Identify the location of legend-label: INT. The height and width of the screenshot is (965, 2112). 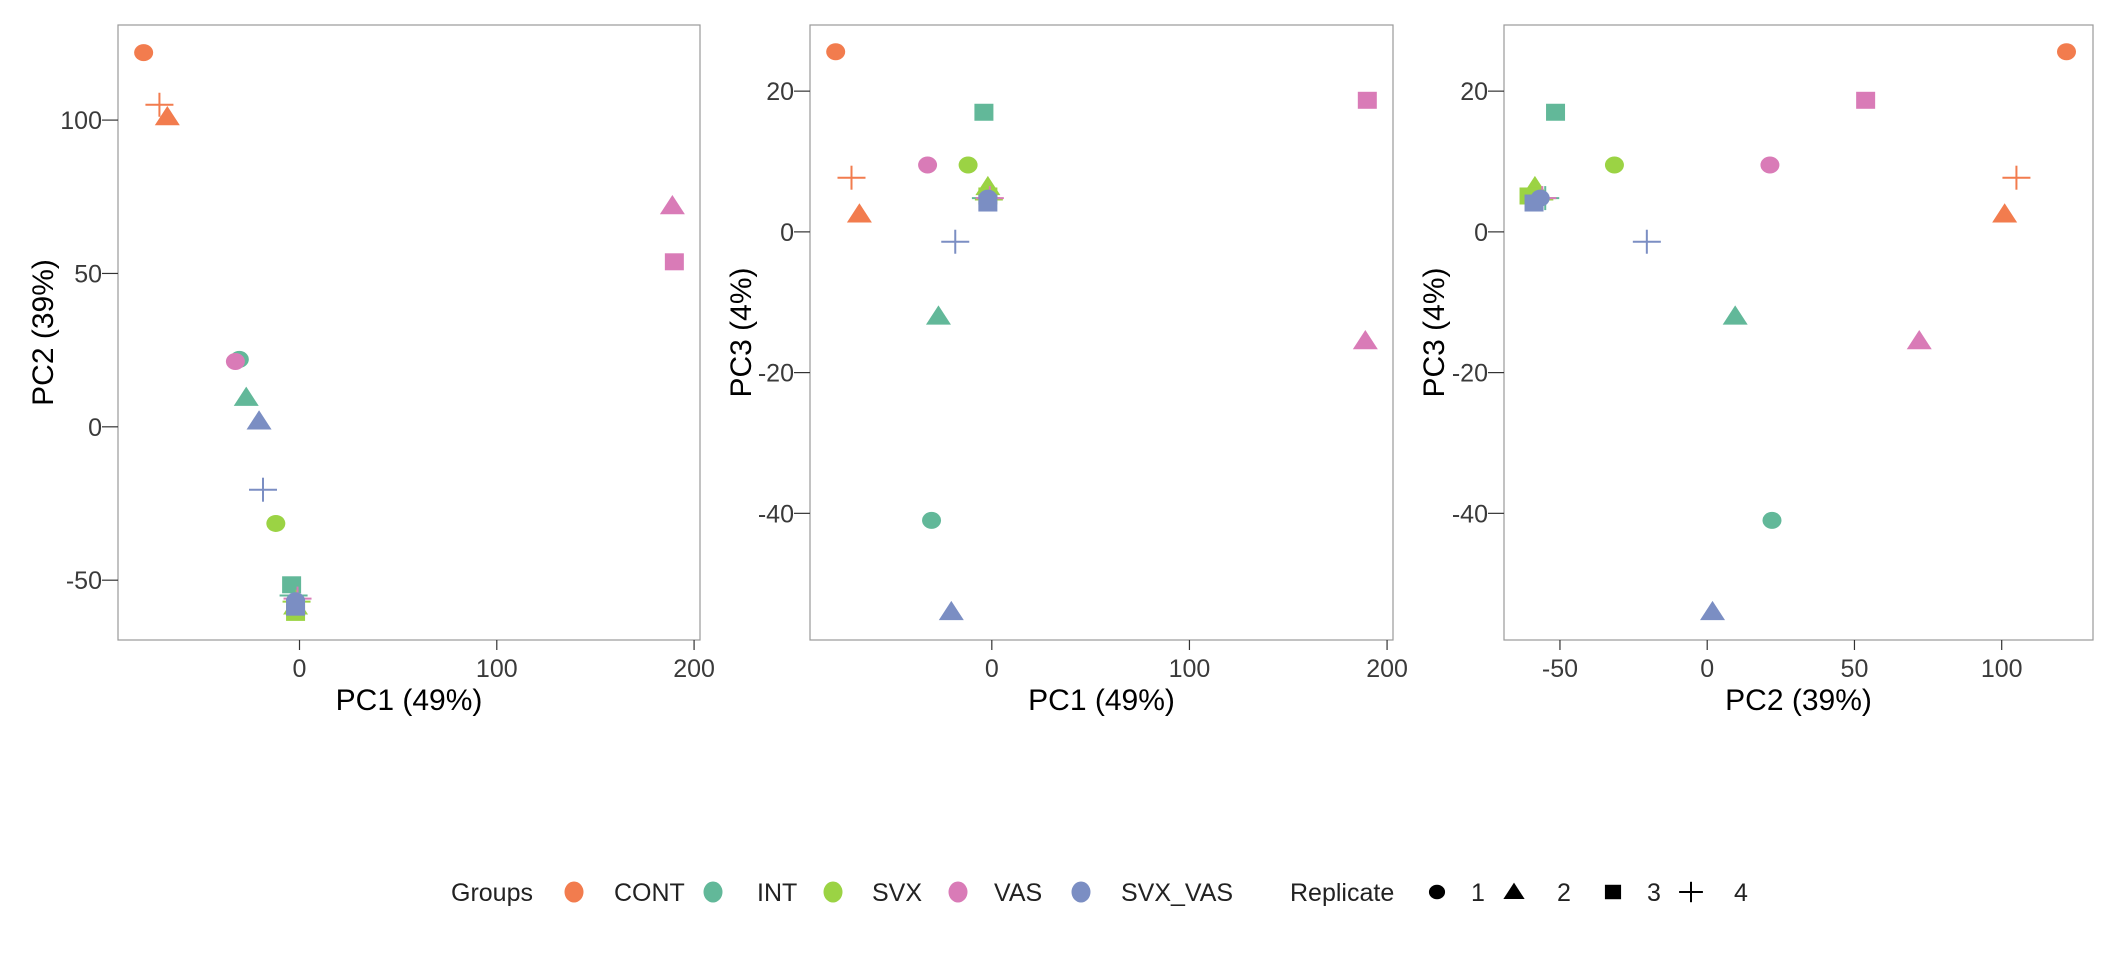
(777, 893).